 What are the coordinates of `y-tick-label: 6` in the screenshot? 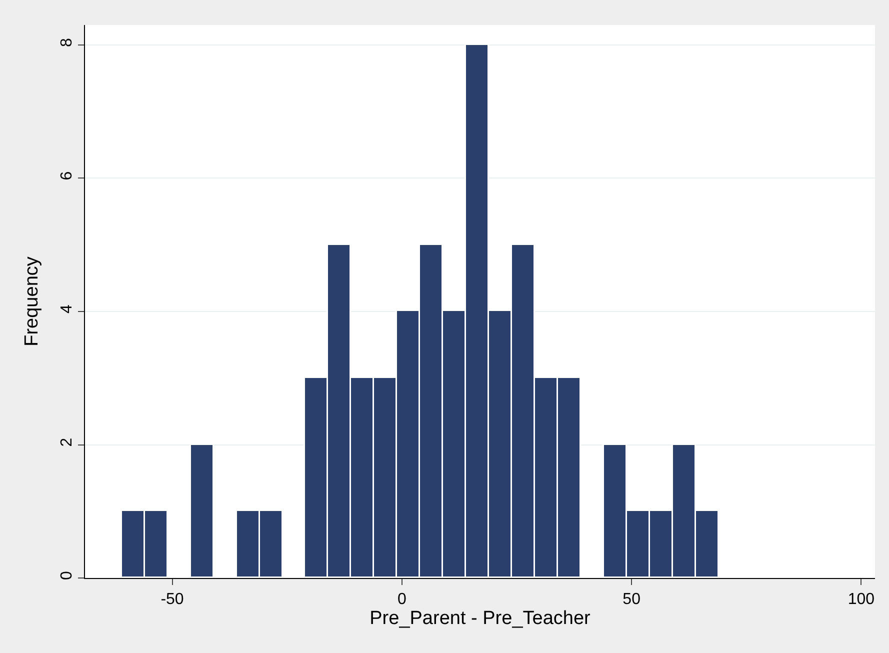 It's located at (67, 175).